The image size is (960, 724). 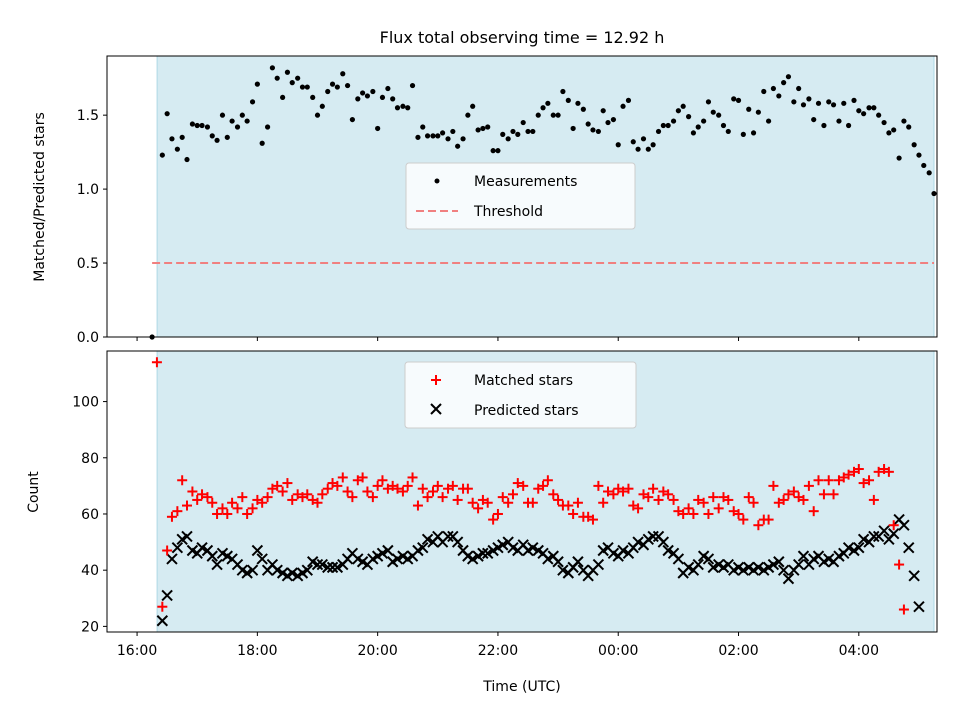 What do you see at coordinates (436, 409) in the screenshot?
I see `legend-predicted-marker` at bounding box center [436, 409].